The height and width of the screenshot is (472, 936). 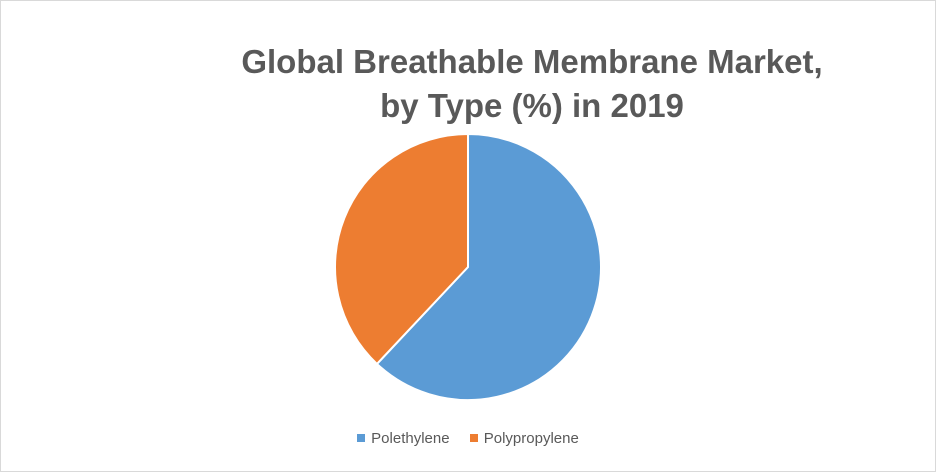 I want to click on pie-slice-polypropylene, so click(x=401, y=249).